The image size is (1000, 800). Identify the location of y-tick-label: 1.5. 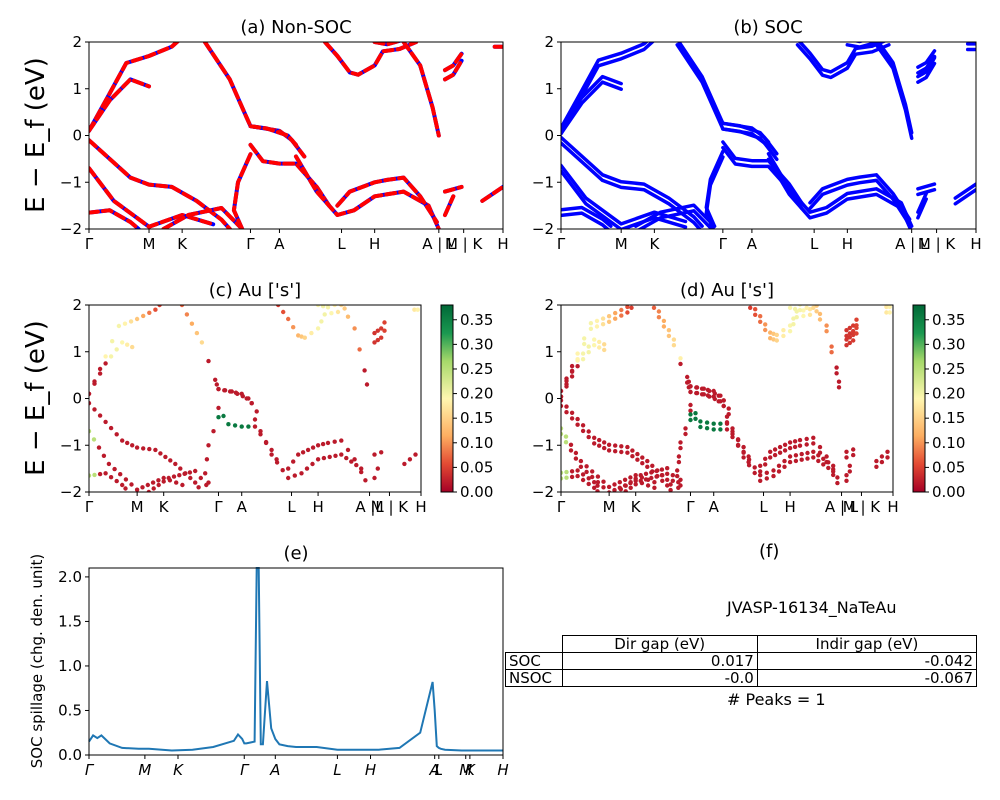
(70, 621).